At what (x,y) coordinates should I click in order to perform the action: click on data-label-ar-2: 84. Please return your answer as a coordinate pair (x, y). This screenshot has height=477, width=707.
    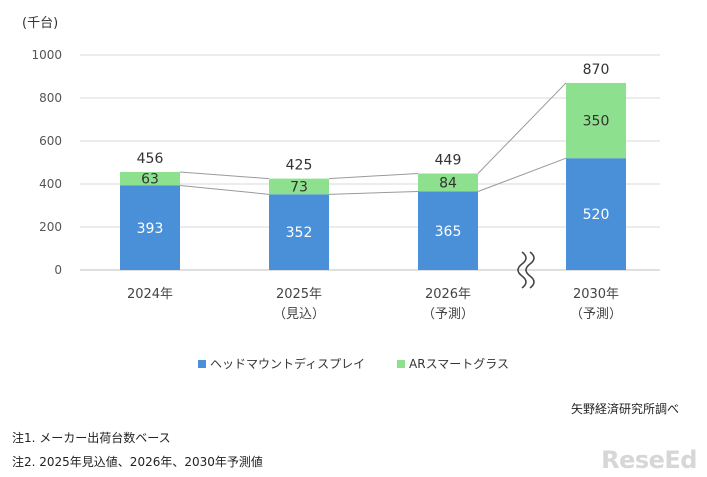
    Looking at the image, I should click on (448, 183).